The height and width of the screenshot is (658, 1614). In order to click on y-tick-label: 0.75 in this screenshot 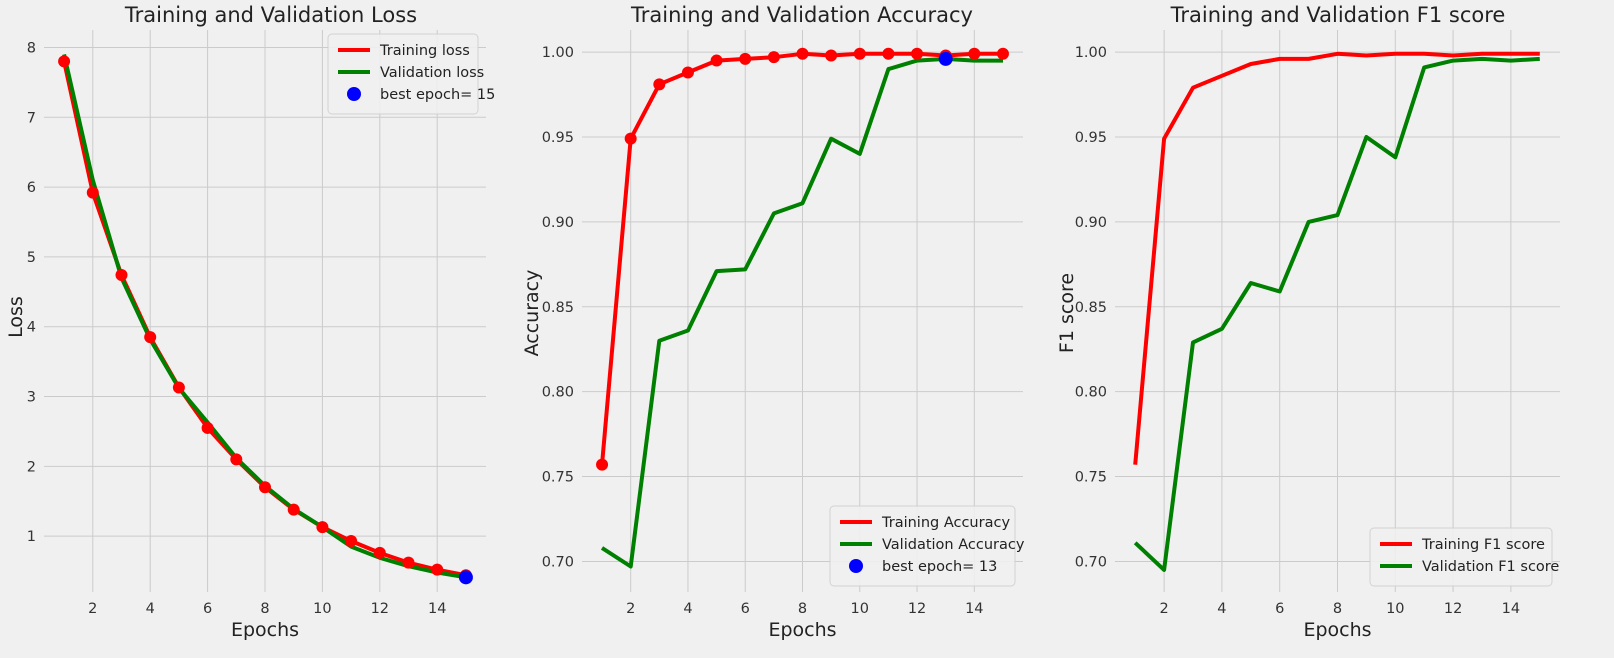, I will do `click(1091, 478)`.